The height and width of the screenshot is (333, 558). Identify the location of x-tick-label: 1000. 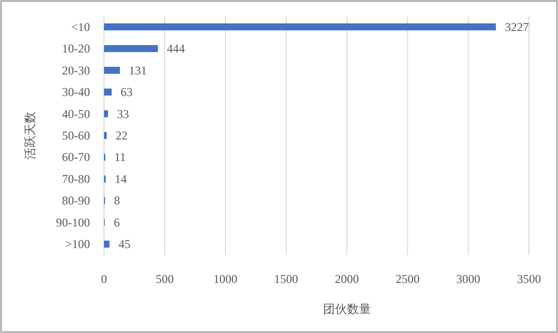
(225, 279).